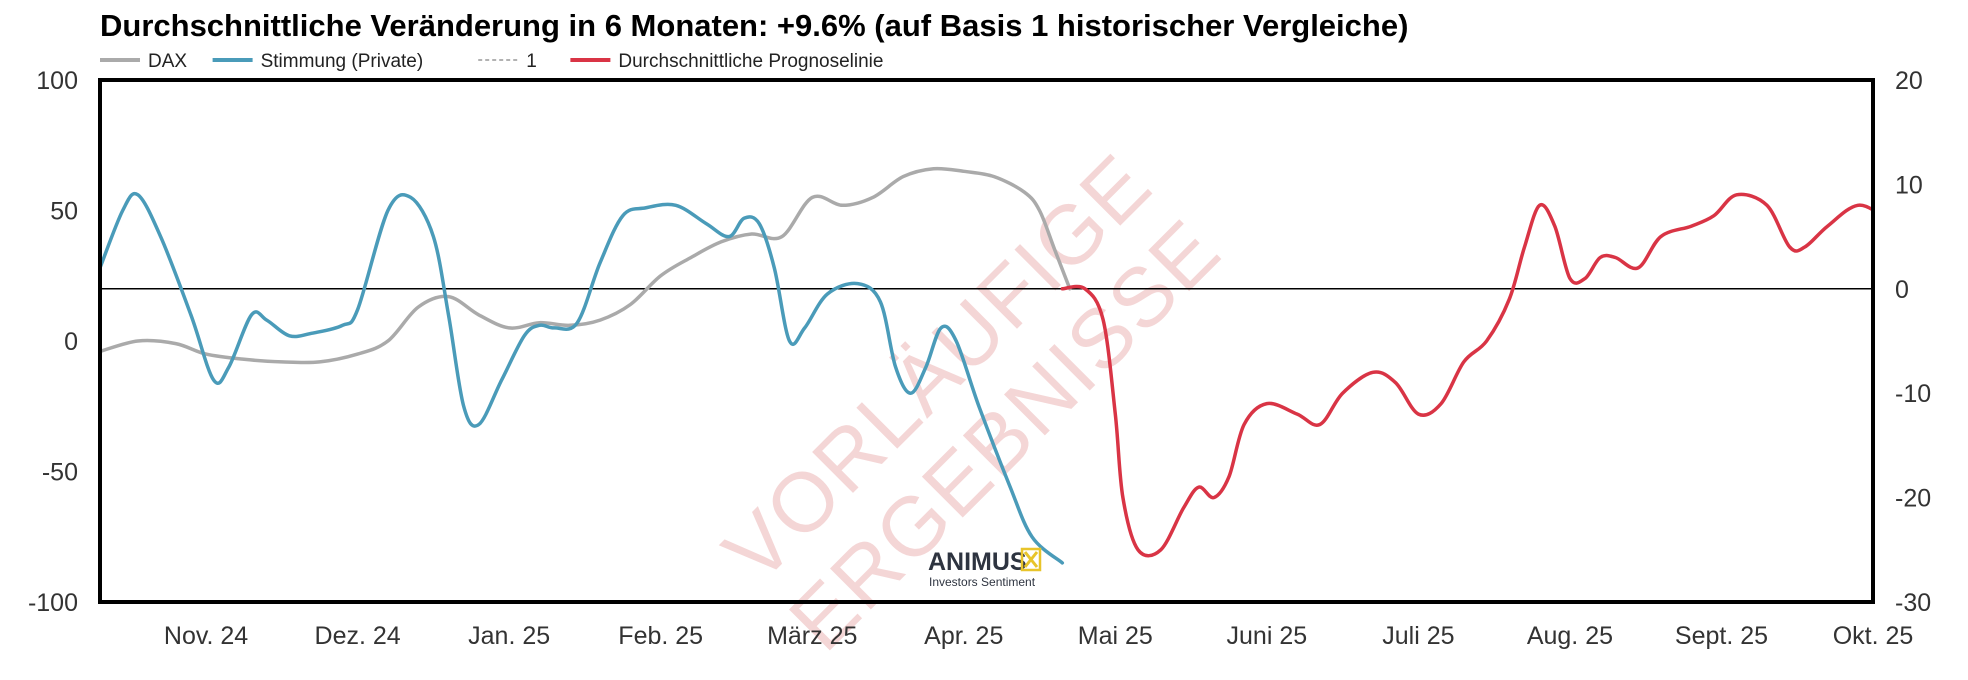  Describe the element at coordinates (509, 636) in the screenshot. I see `x-tick-label: Jan. 25` at that location.